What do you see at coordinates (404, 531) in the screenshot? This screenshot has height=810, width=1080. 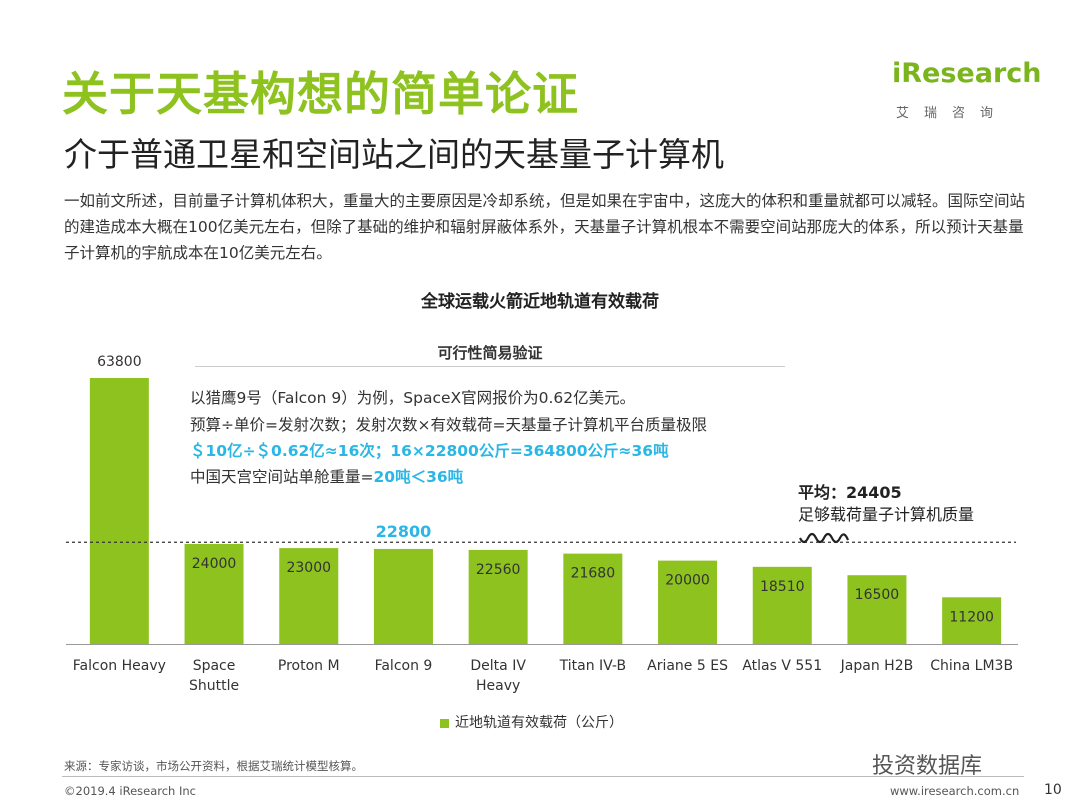 I see `bar-value-label-3: 22800` at bounding box center [404, 531].